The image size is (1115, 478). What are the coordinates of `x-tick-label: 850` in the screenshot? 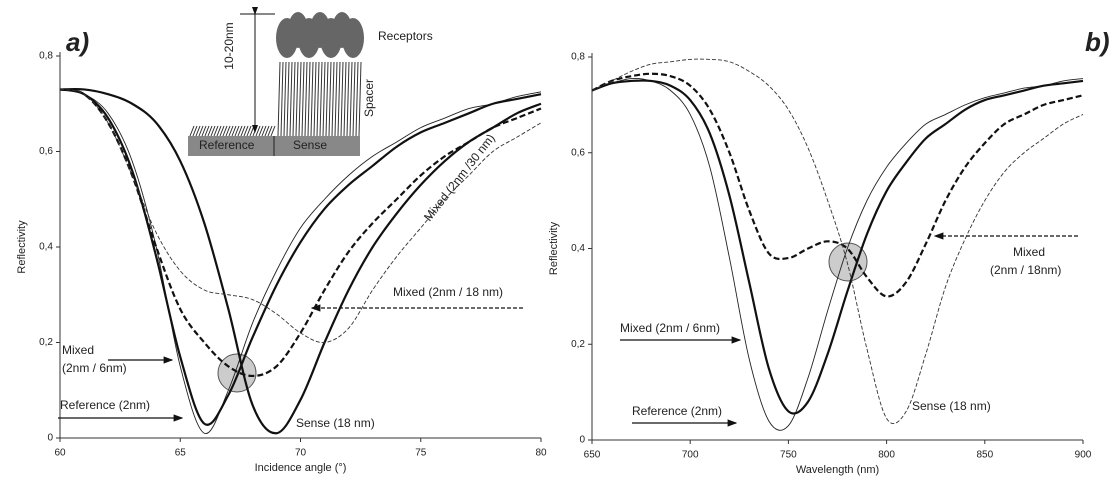 It's located at (984, 455).